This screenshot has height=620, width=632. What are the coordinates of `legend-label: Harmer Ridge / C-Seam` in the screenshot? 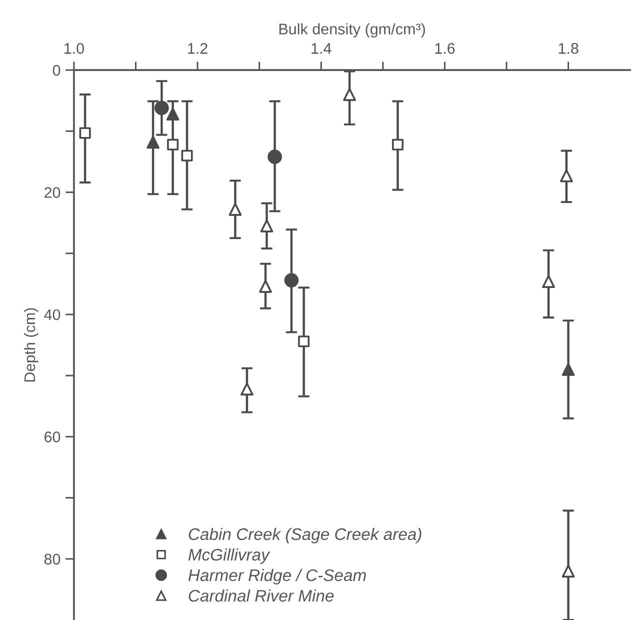 It's located at (277, 576).